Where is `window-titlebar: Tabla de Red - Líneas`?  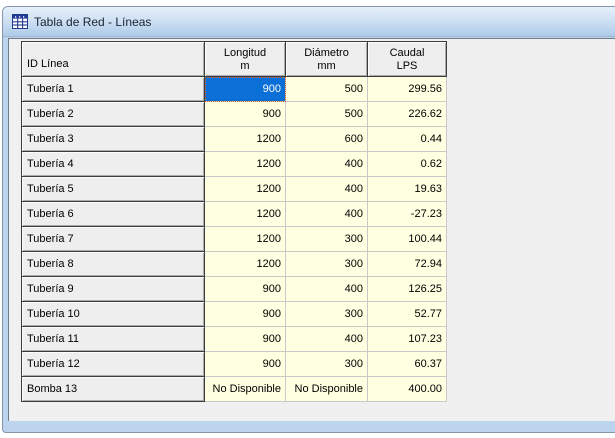
window-titlebar: Tabla de Red - Líneas is located at coordinates (309, 22).